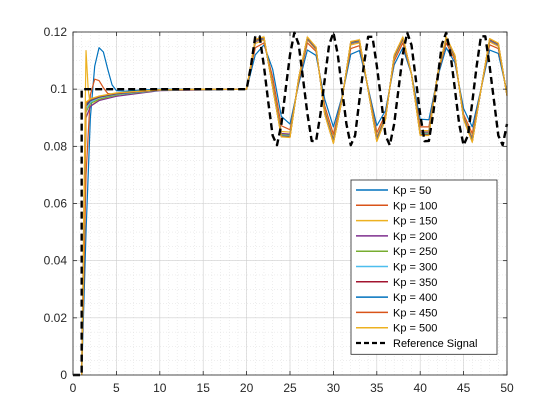  What do you see at coordinates (415, 206) in the screenshot?
I see `legend-label: Kp = 100` at bounding box center [415, 206].